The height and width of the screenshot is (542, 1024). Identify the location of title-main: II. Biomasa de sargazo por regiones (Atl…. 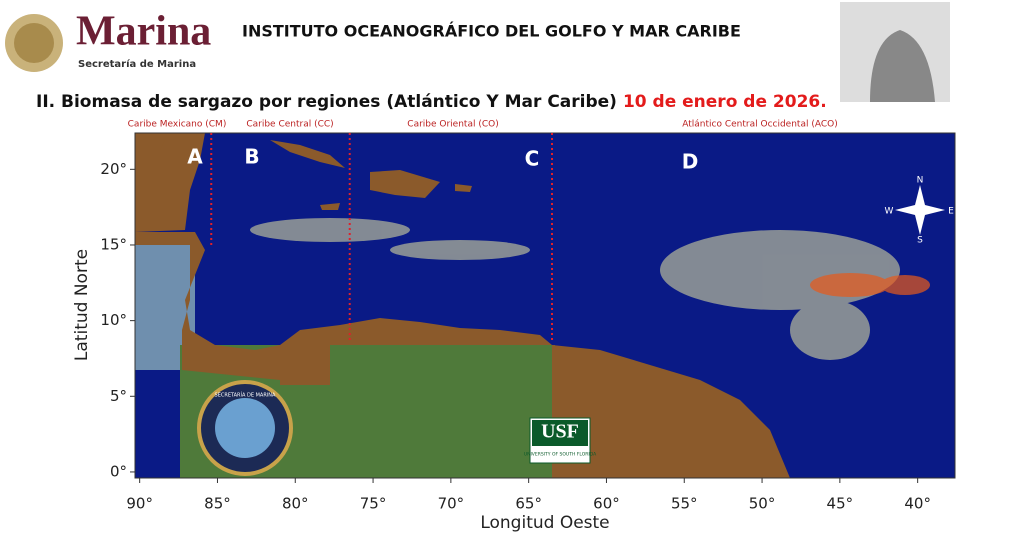
(326, 102).